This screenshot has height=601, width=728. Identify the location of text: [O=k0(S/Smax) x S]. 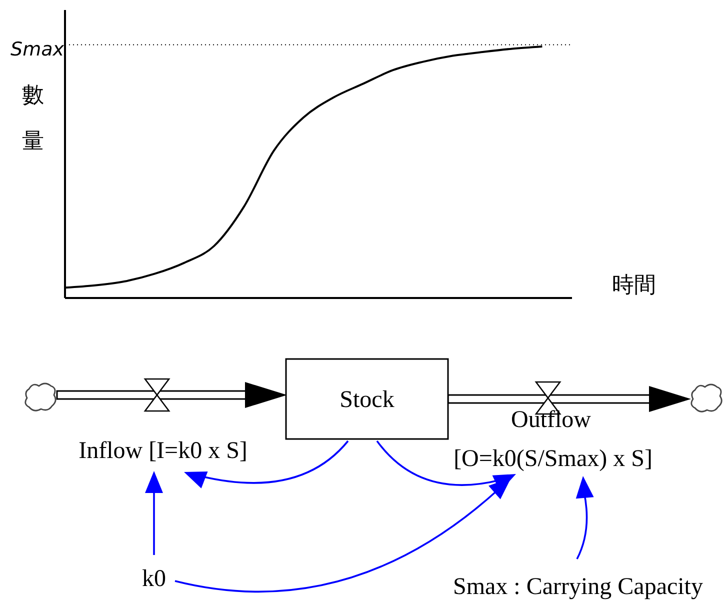
(553, 459).